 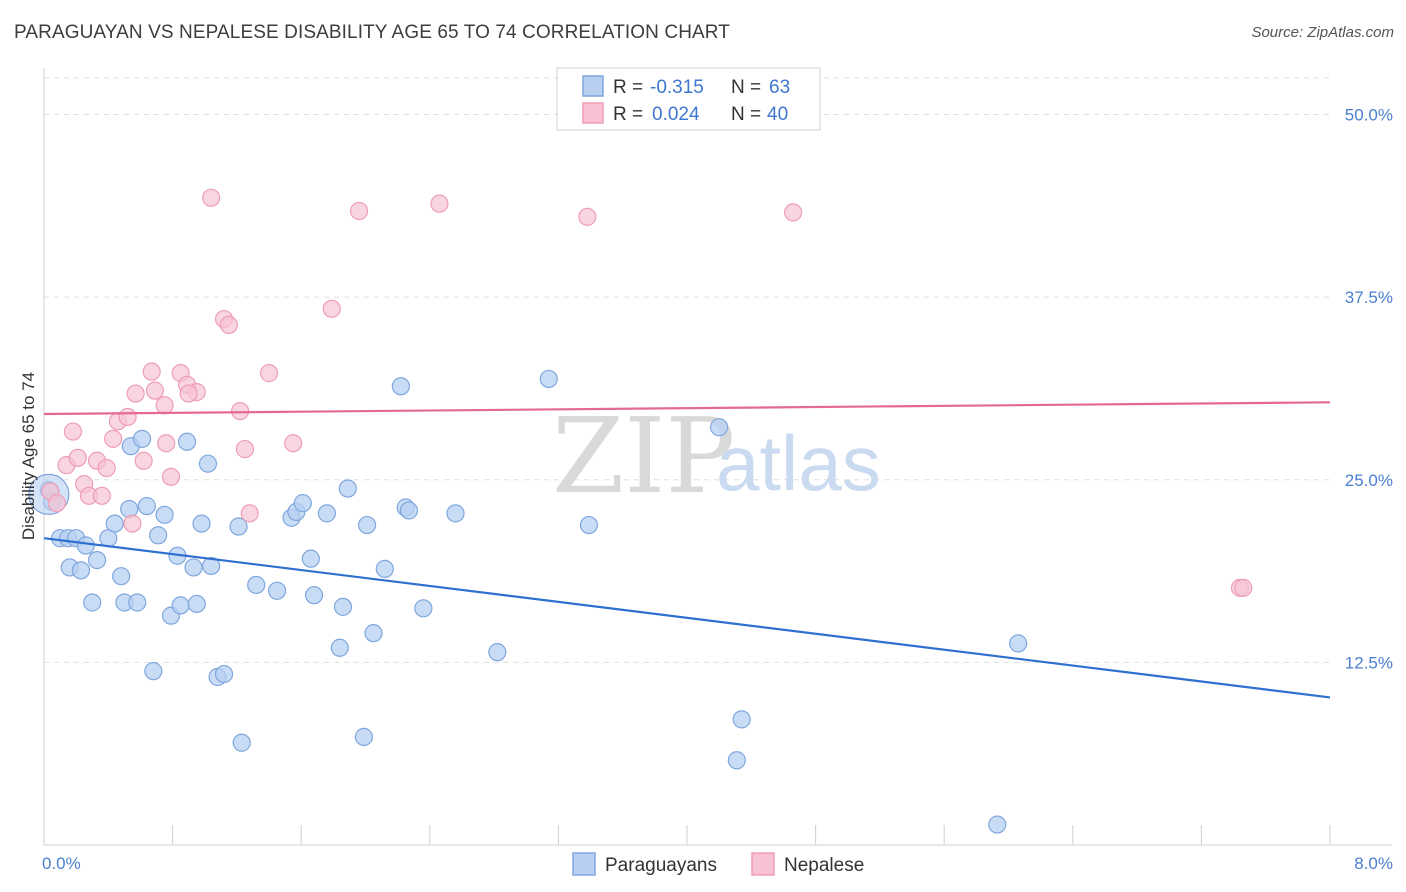 I want to click on legend-n-value-1: 63, so click(x=779, y=87).